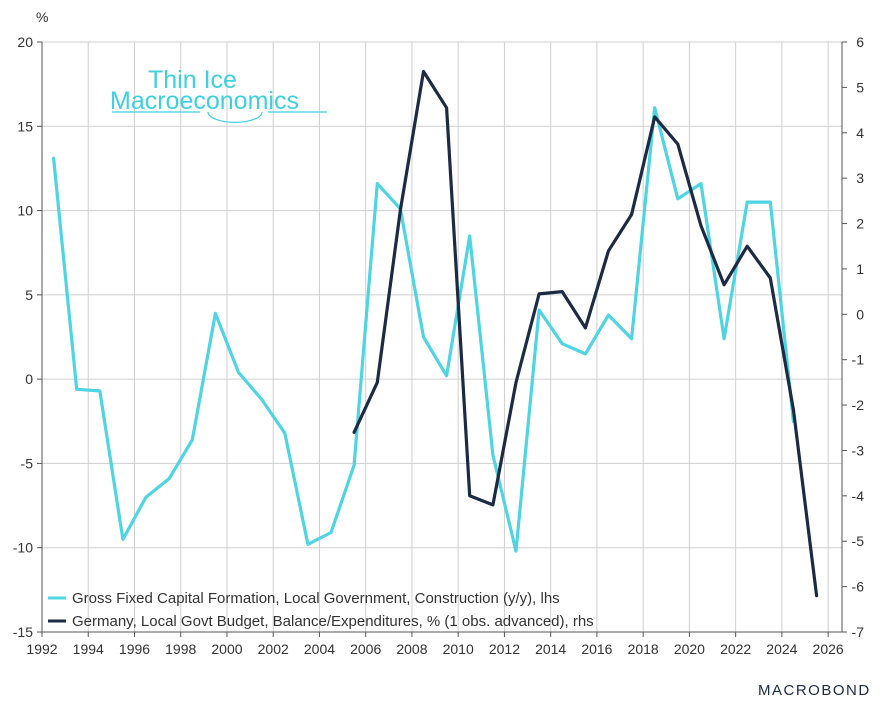 The height and width of the screenshot is (706, 883). What do you see at coordinates (860, 42) in the screenshot?
I see `right-tick-label: 6` at bounding box center [860, 42].